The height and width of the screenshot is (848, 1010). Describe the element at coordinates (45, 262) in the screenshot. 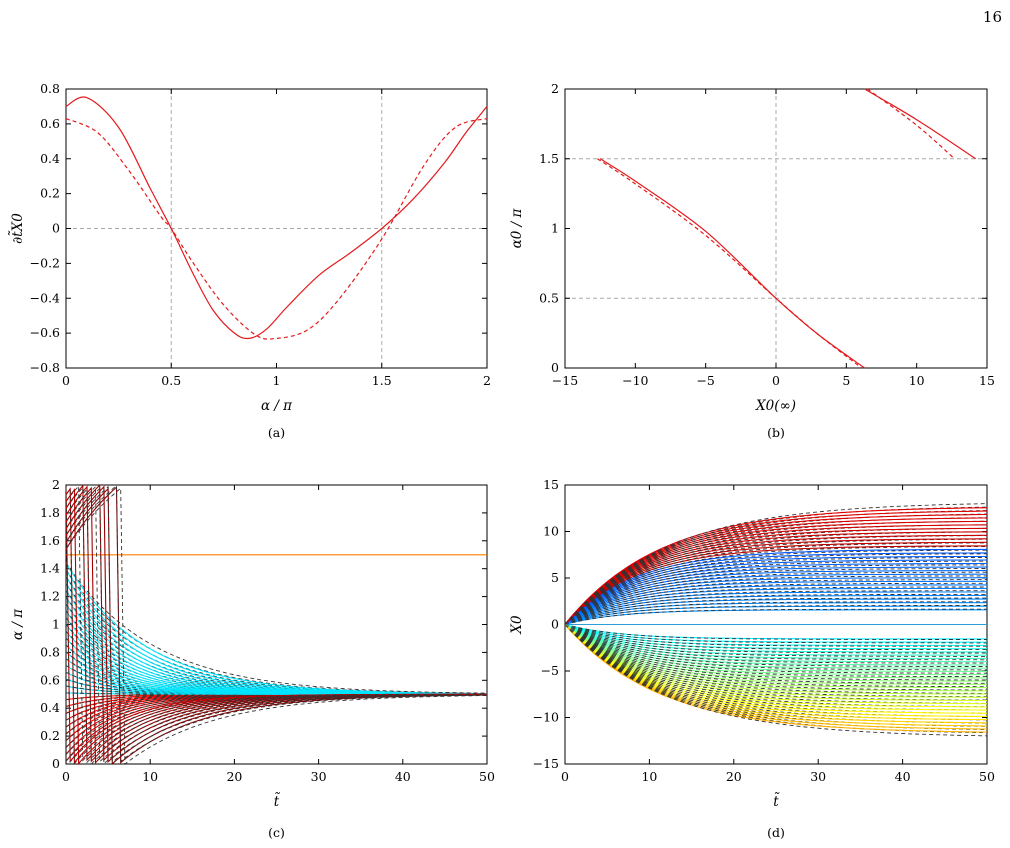

I see `y-tick-label: −0.2` at that location.